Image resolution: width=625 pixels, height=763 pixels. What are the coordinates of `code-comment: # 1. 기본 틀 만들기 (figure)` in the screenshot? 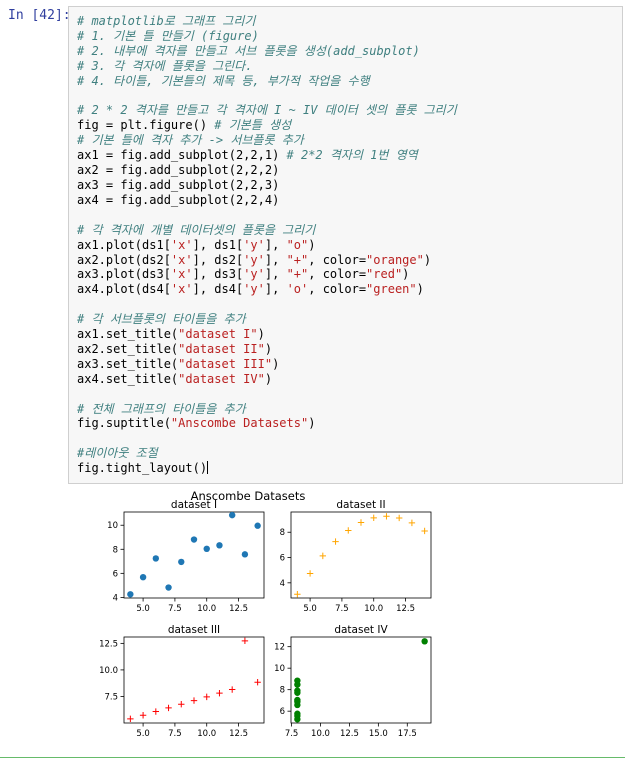 It's located at (168, 35).